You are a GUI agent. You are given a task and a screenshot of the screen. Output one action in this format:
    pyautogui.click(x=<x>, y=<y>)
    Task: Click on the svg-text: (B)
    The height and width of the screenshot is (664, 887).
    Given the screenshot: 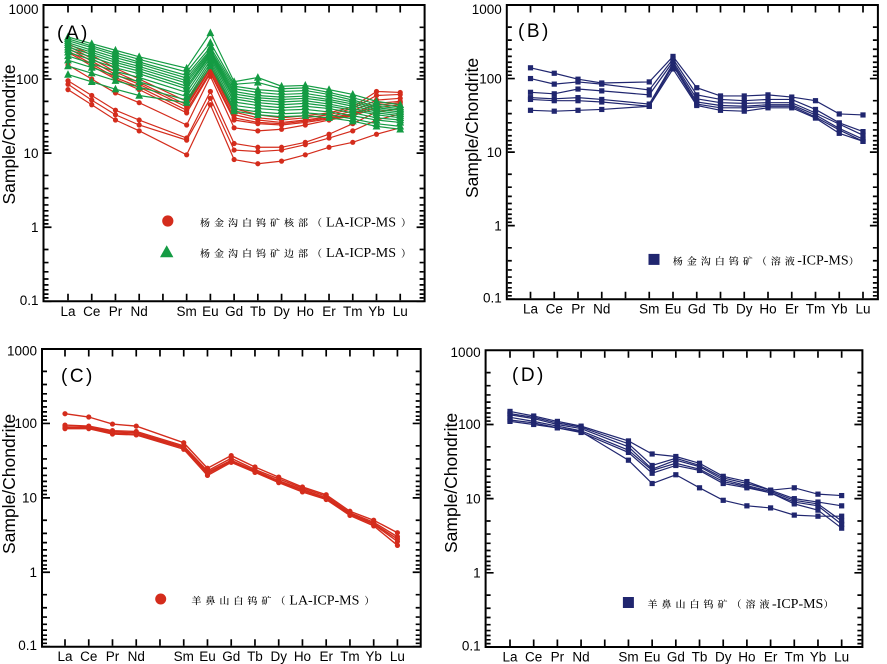 What is the action you would take?
    pyautogui.click(x=534, y=31)
    